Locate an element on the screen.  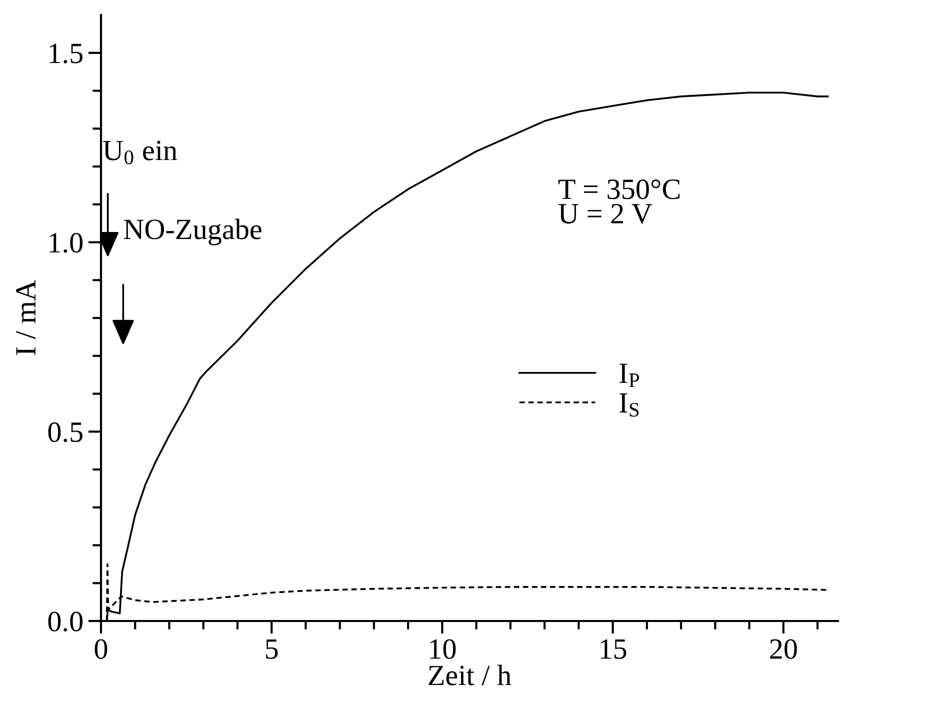
y-tick-label: 1.5 is located at coordinates (66, 54).